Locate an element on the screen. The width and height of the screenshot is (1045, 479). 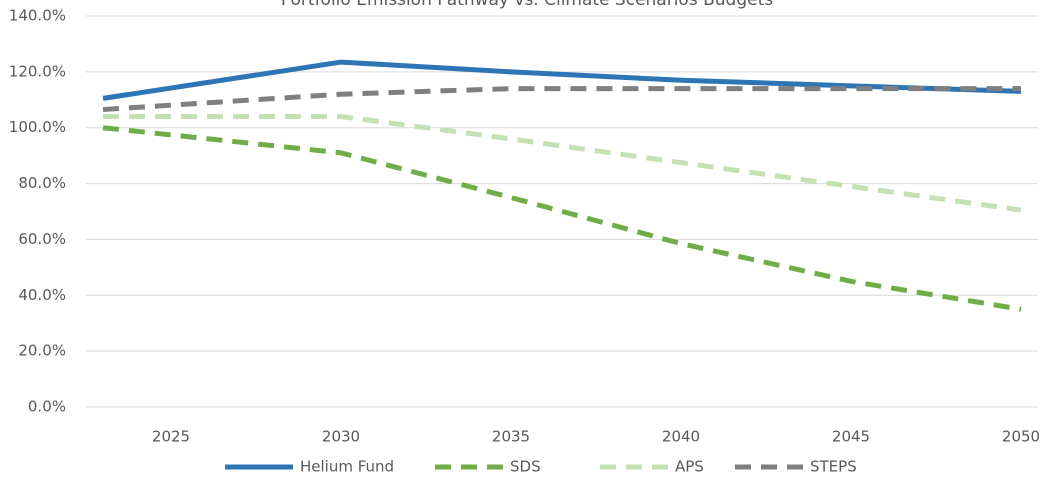
y-tick-label: 140.0% is located at coordinates (37, 16).